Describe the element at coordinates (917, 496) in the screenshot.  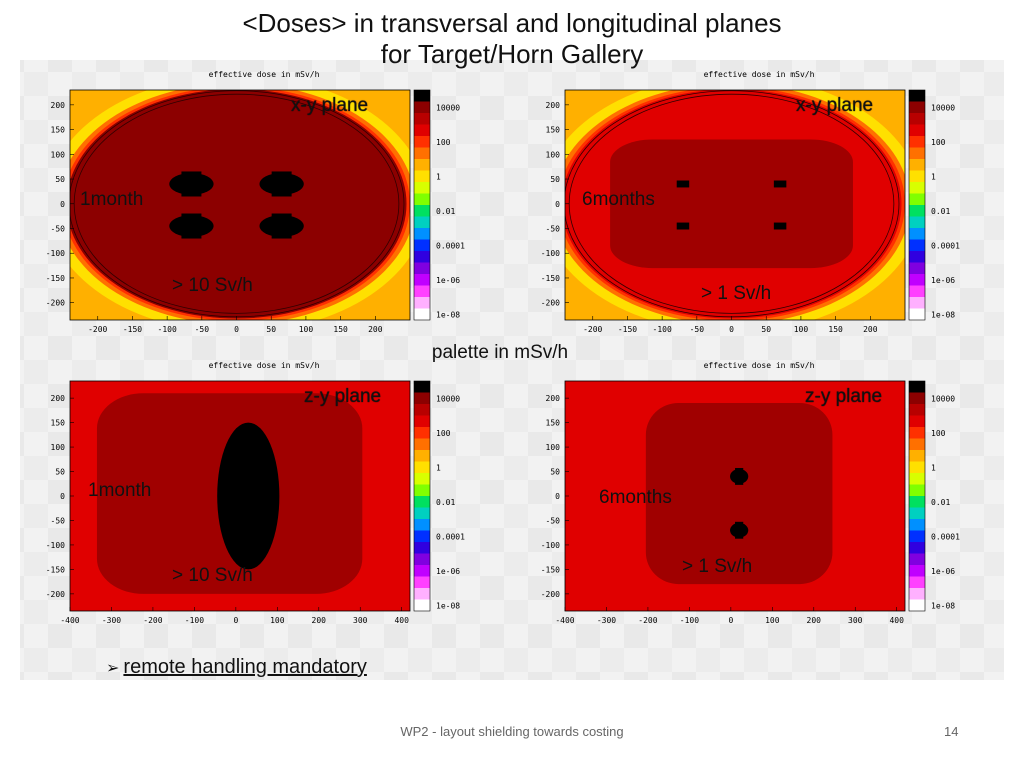
I see `colorbar-frame` at that location.